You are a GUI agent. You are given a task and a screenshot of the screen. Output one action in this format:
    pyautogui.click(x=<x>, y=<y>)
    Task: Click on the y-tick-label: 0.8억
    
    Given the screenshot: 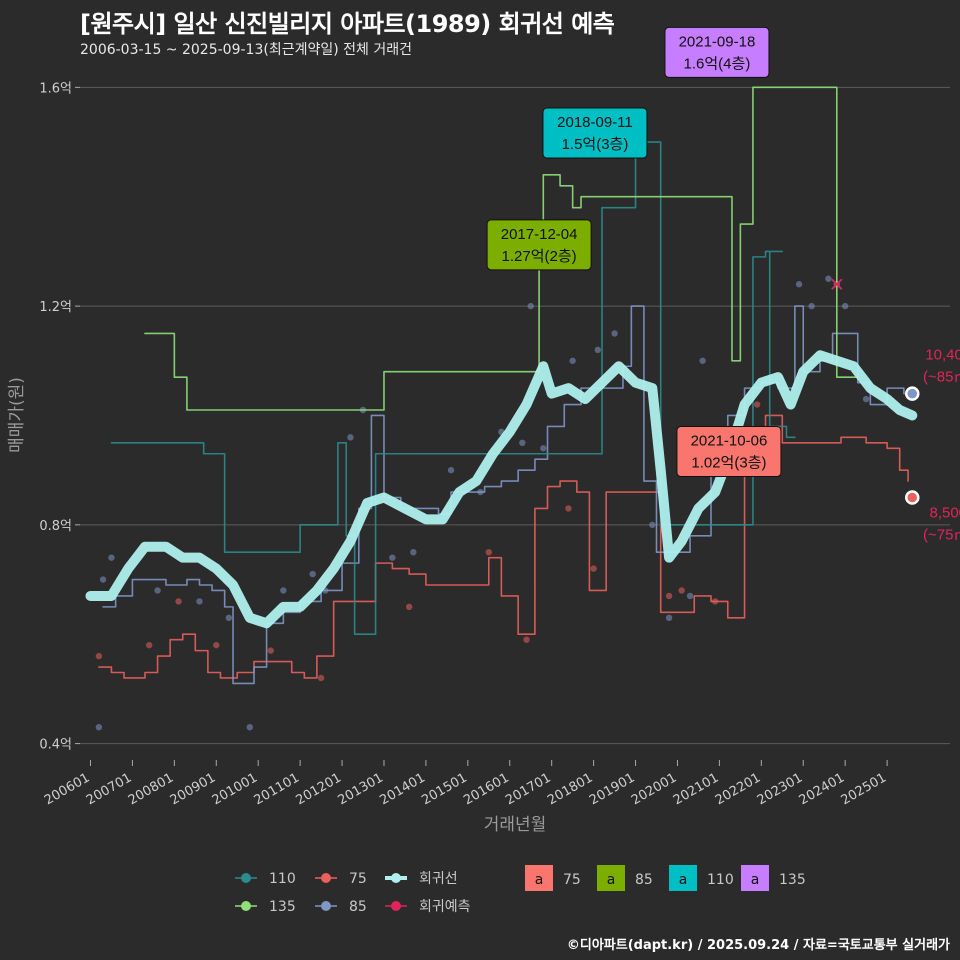 What is the action you would take?
    pyautogui.click(x=55, y=526)
    